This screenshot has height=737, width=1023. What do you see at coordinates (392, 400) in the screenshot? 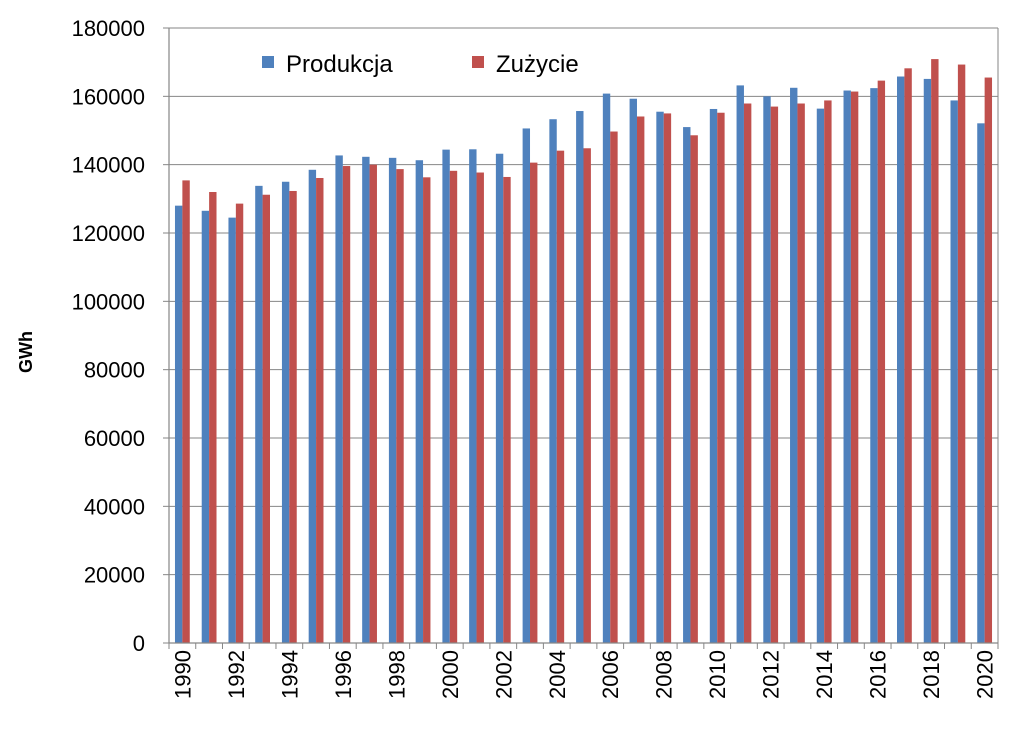
I see `bar-produkcja-1998` at bounding box center [392, 400].